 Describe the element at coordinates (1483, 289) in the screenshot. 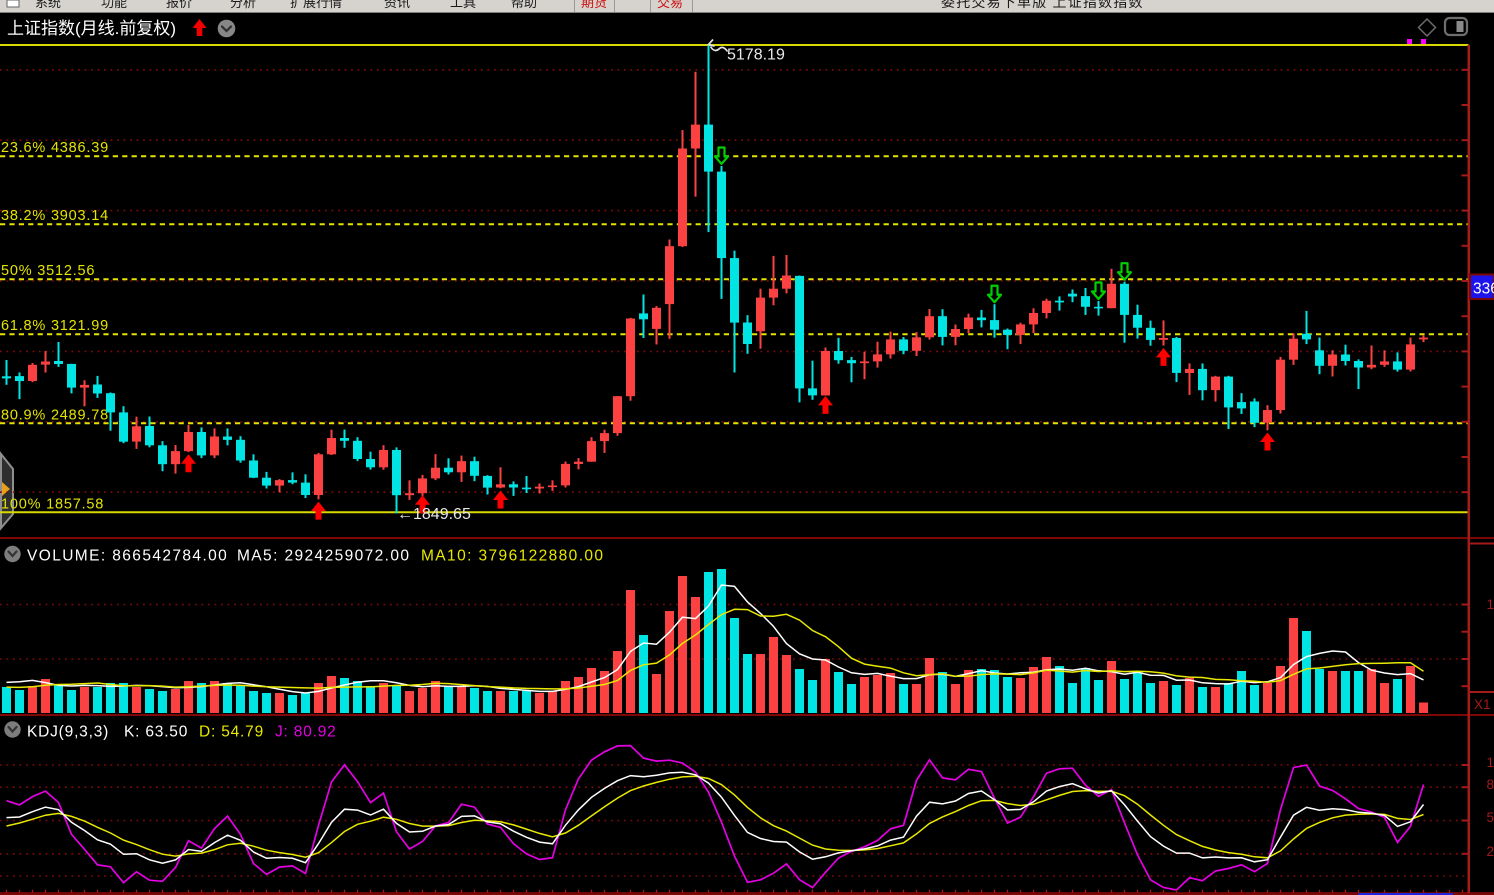

I see `svg-text: 3364` at that location.